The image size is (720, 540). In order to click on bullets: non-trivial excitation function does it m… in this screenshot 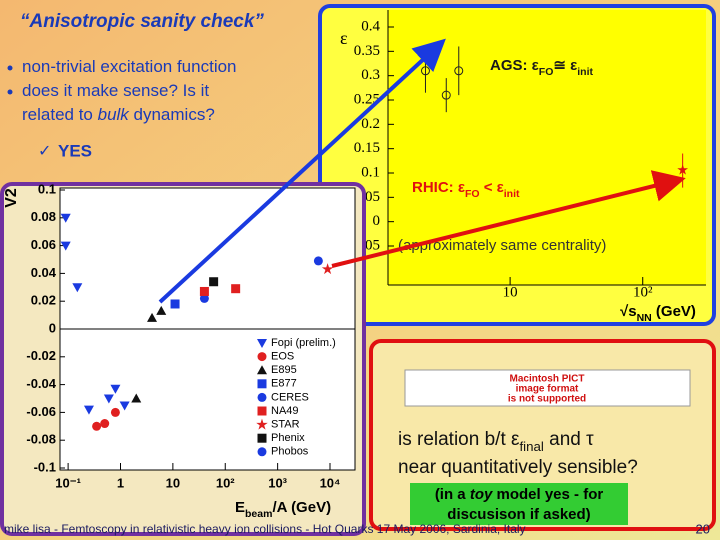, I will do `click(122, 108)`.